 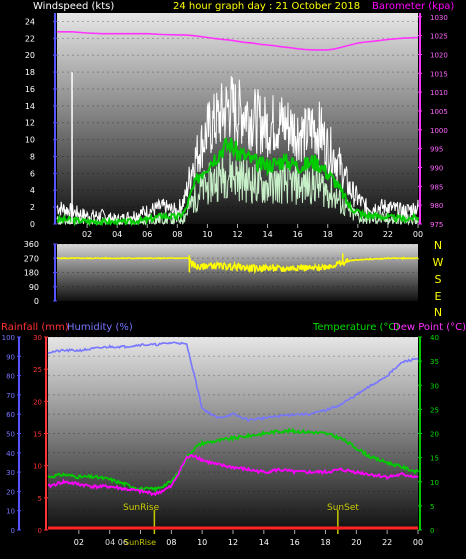 What do you see at coordinates (32, 190) in the screenshot?
I see `wind-ytick-label: 4` at bounding box center [32, 190].